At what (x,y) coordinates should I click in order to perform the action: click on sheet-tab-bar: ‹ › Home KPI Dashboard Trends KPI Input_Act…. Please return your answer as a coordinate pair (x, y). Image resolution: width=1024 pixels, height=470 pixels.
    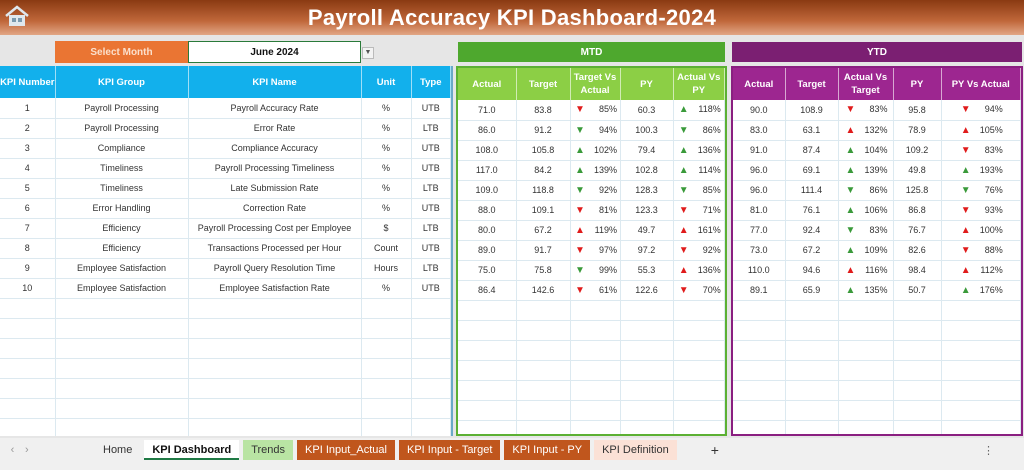
    Looking at the image, I should click on (512, 450).